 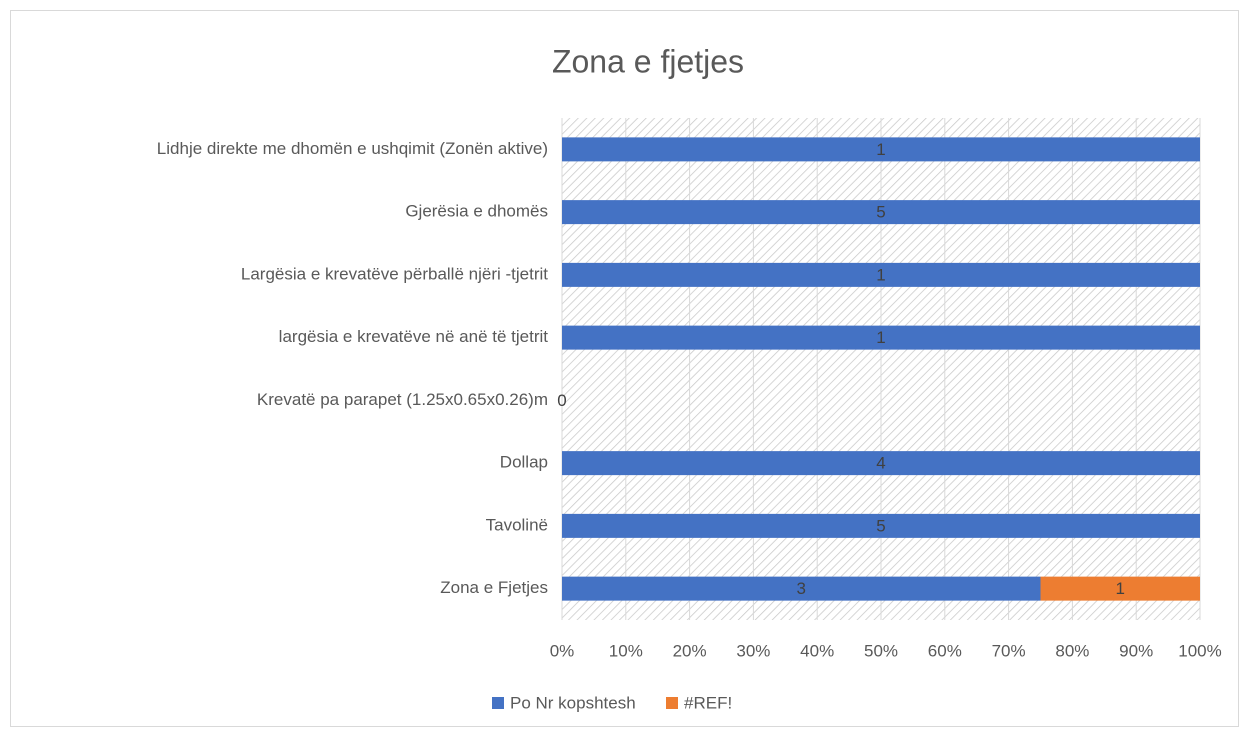 What do you see at coordinates (524, 462) in the screenshot?
I see `y-tick-label: Dollap` at bounding box center [524, 462].